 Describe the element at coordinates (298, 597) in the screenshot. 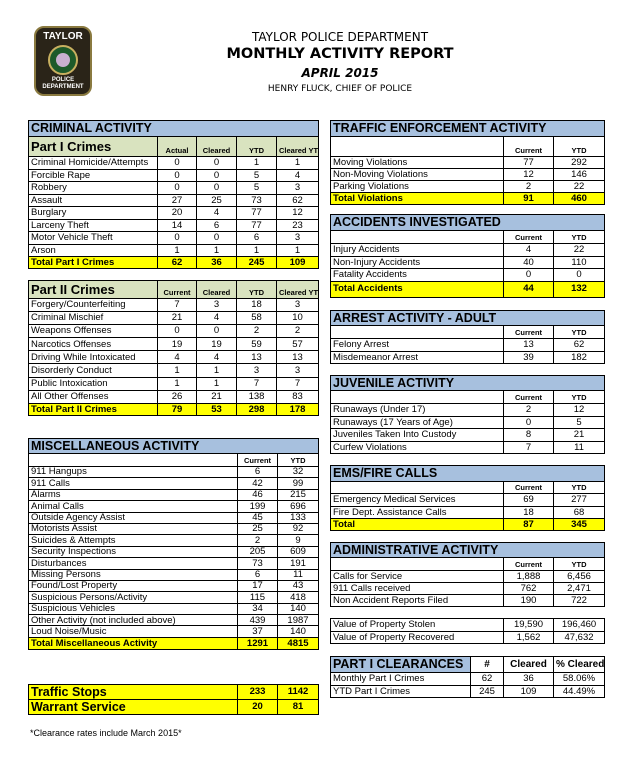

I see `row-value: 418` at that location.